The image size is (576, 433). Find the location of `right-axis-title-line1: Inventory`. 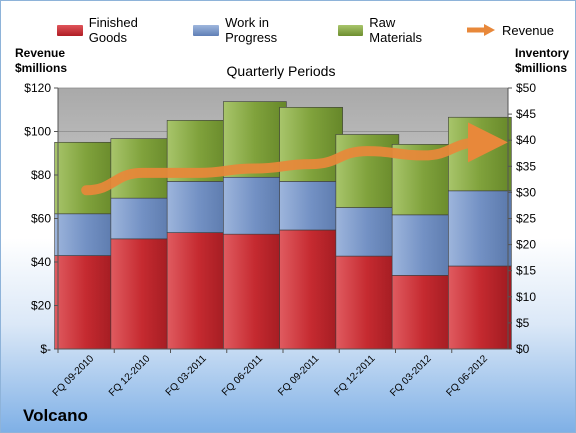

right-axis-title-line1: Inventory is located at coordinates (542, 53).